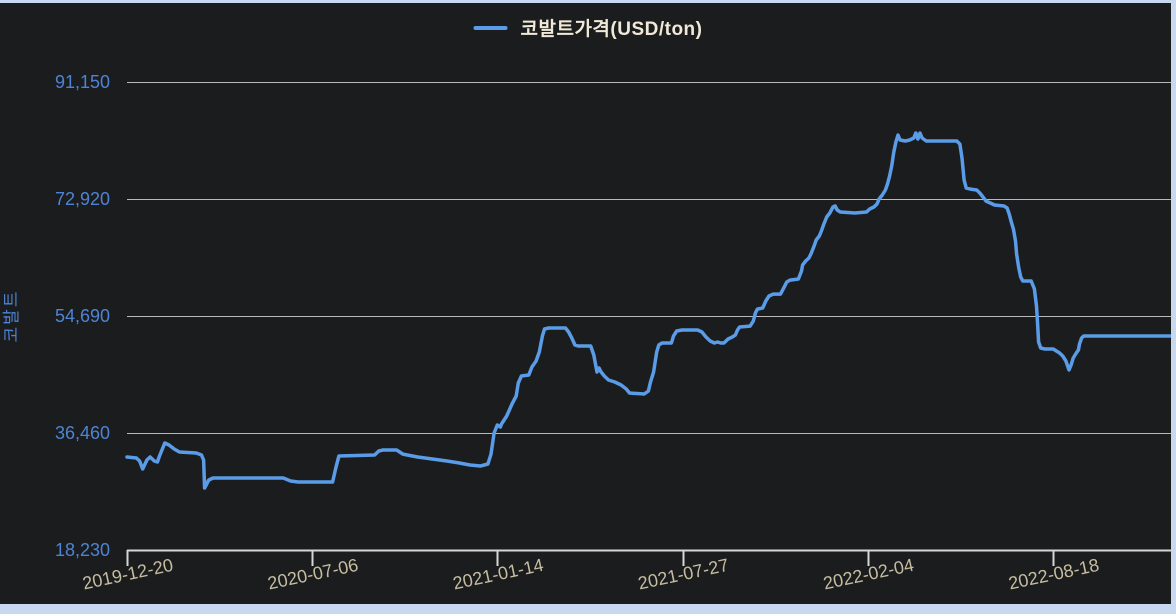 The width and height of the screenshot is (1176, 614). What do you see at coordinates (588, 1) in the screenshot?
I see `frame-border-top` at bounding box center [588, 1].